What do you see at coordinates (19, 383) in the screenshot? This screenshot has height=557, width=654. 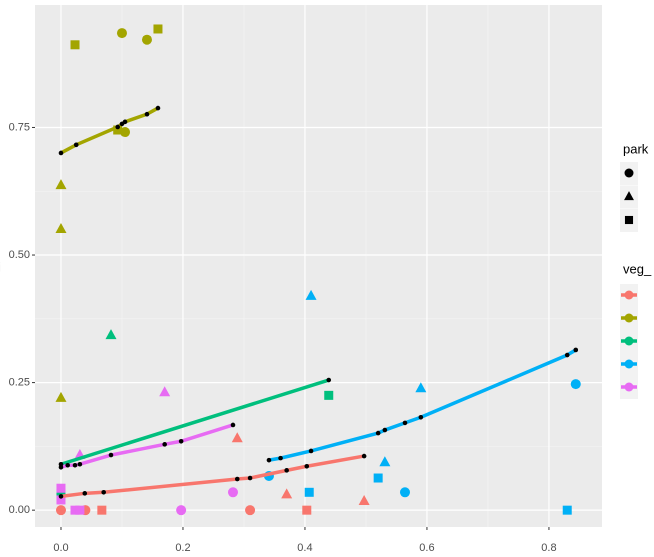 I see `y-tick-label: 0.25` at bounding box center [19, 383].